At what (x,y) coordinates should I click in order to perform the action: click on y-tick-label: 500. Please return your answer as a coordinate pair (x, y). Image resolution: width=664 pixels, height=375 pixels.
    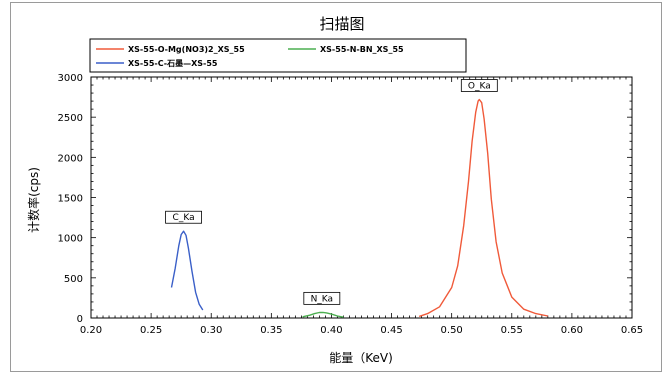
    Looking at the image, I should click on (73, 279).